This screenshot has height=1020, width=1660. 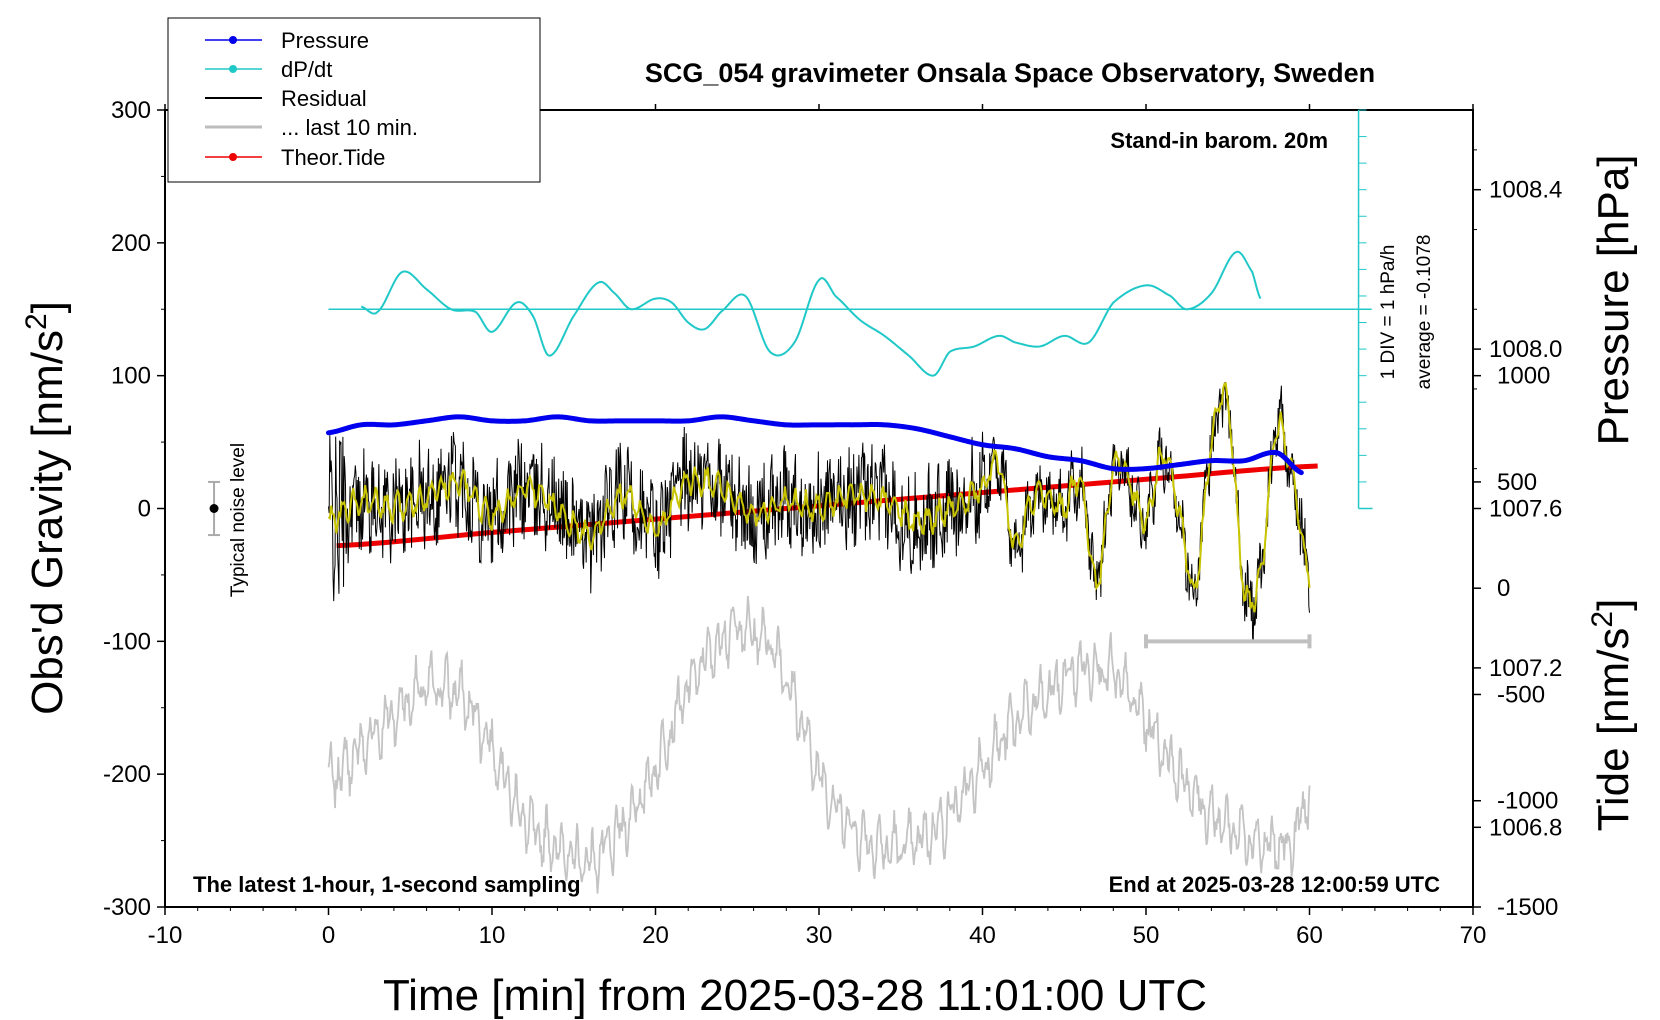 What do you see at coordinates (233, 69) in the screenshot?
I see `legend-marker-dpdt` at bounding box center [233, 69].